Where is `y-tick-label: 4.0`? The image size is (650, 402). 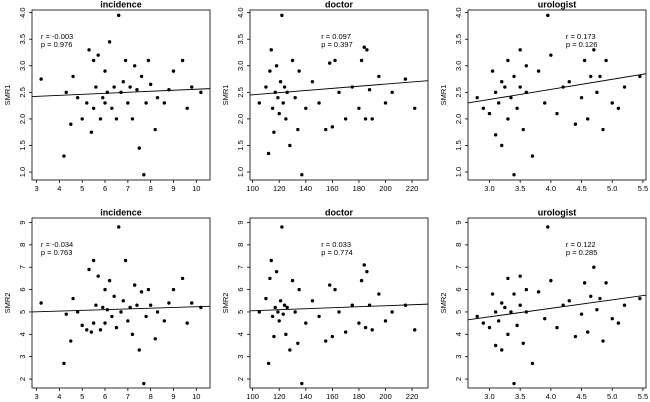 y-tick-label: 4.0 is located at coordinates (458, 12).